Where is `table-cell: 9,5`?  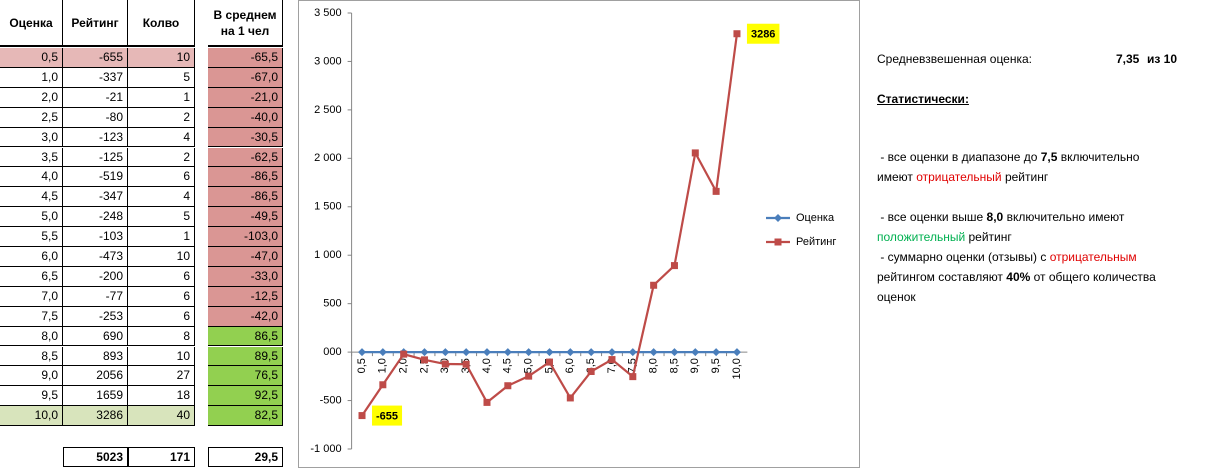
table-cell: 9,5 is located at coordinates (31, 396).